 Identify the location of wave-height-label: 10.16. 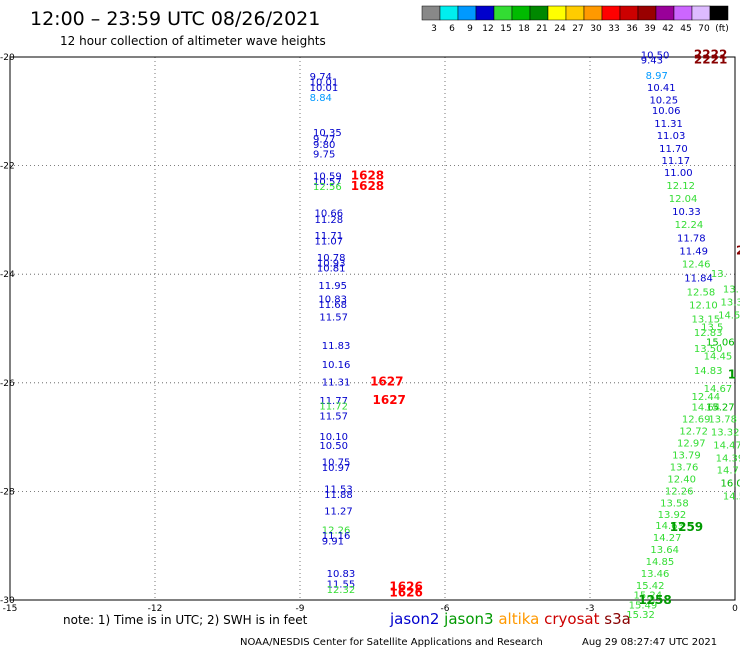
(336, 365).